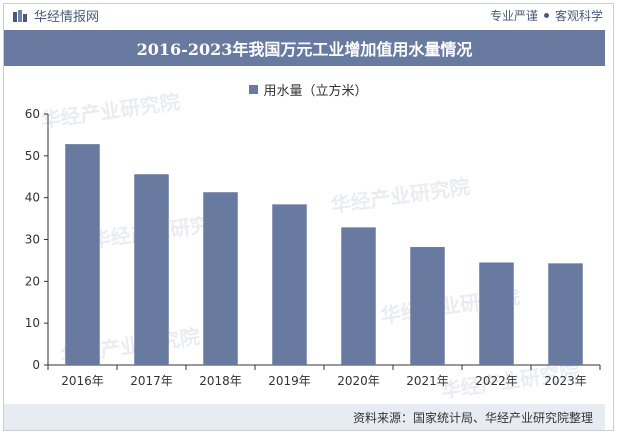  Describe the element at coordinates (32, 240) in the screenshot. I see `y-tick-label: 30` at that location.